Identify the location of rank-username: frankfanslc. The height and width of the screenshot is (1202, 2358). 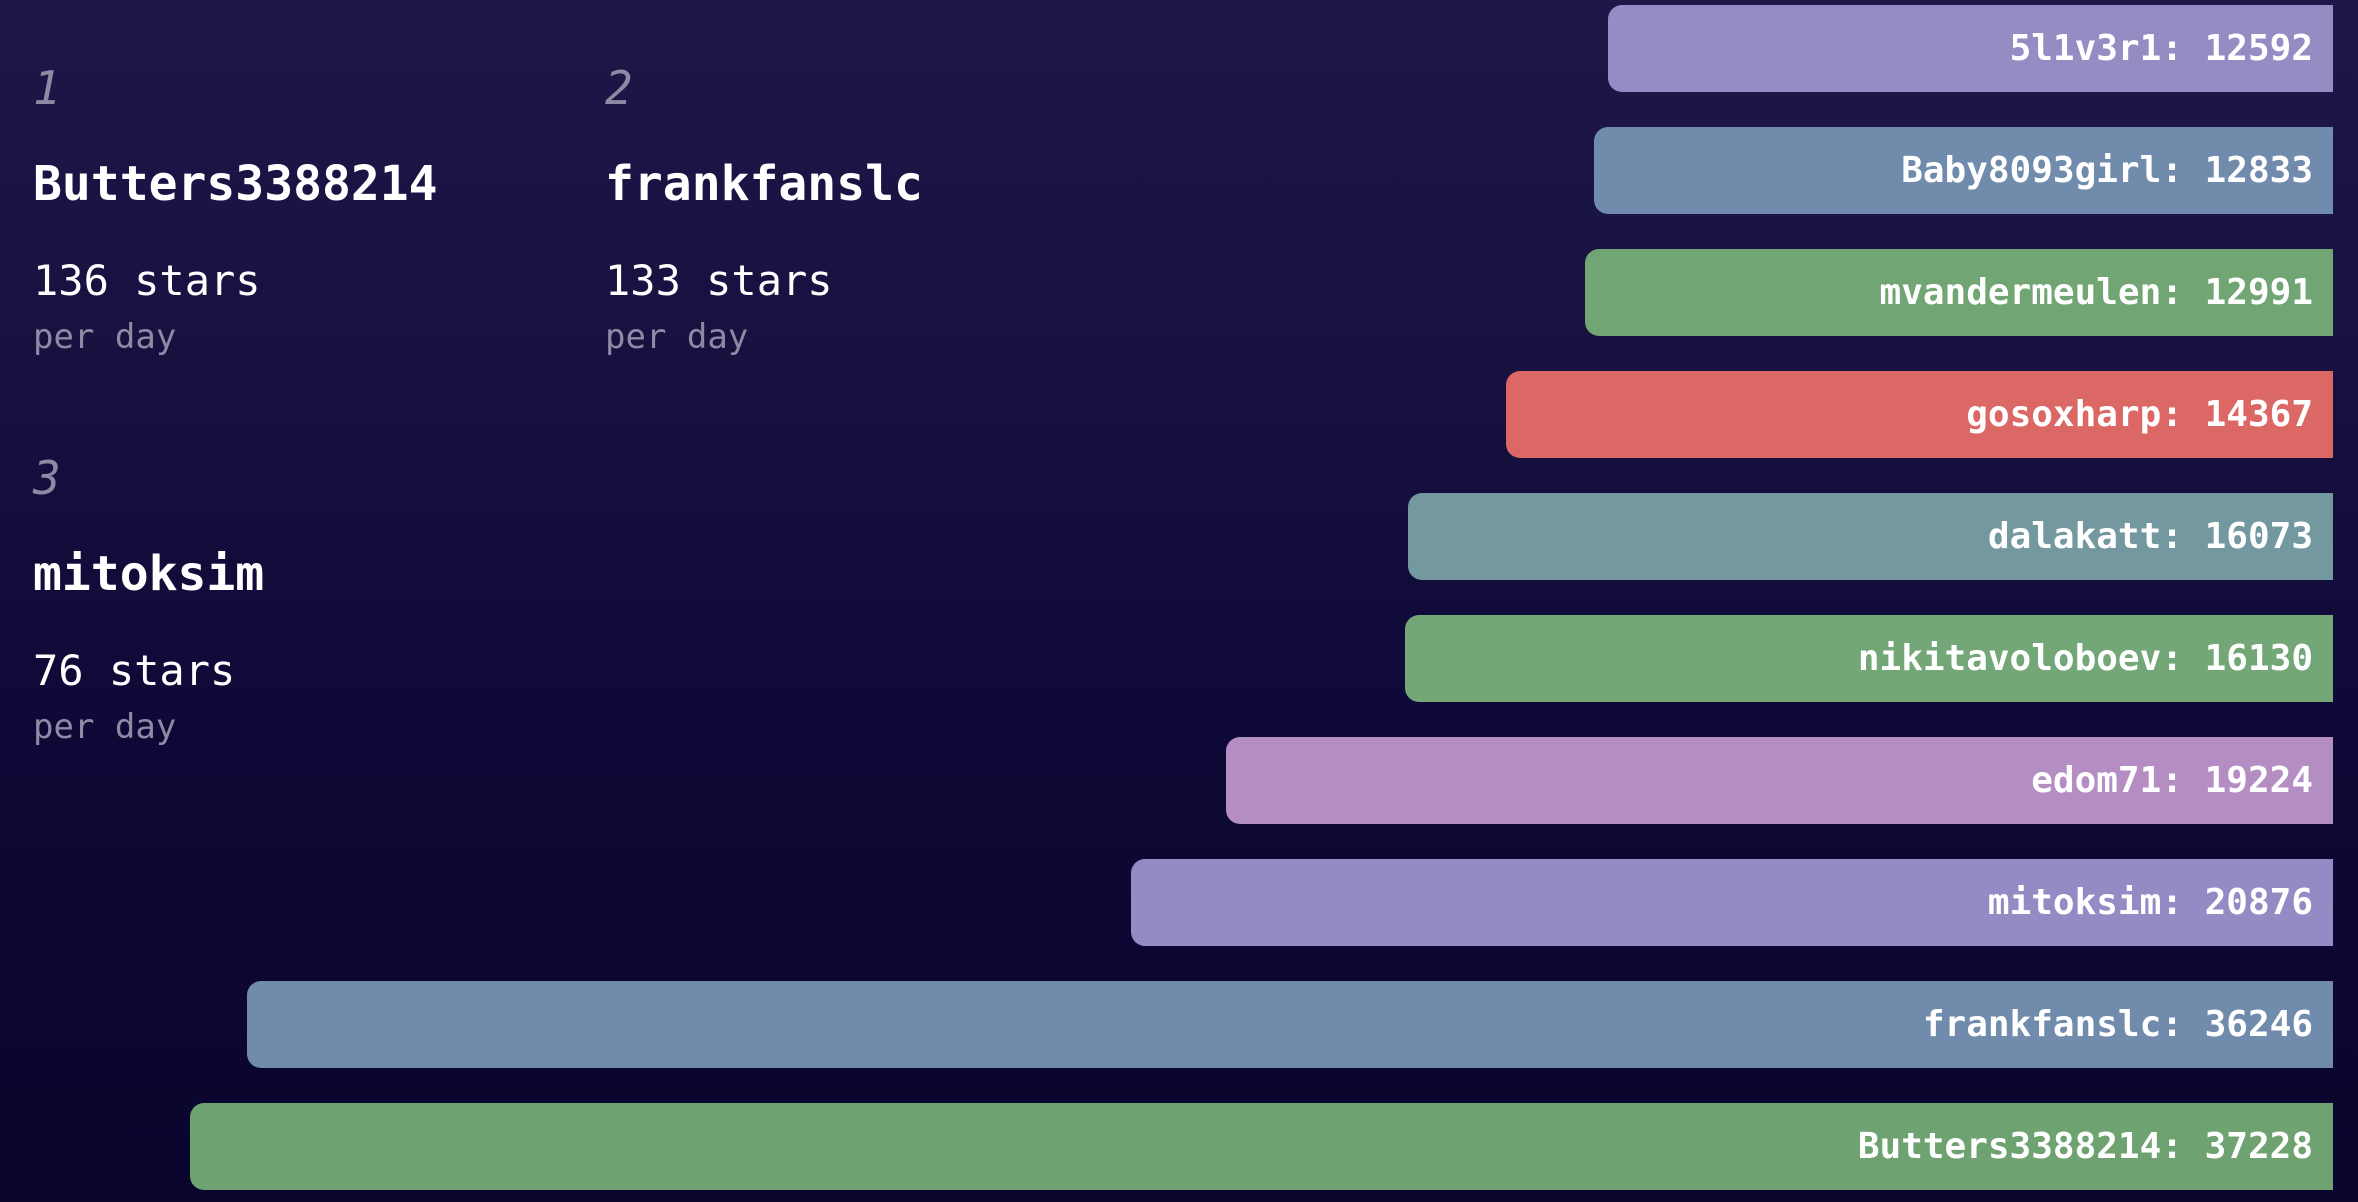
(764, 184).